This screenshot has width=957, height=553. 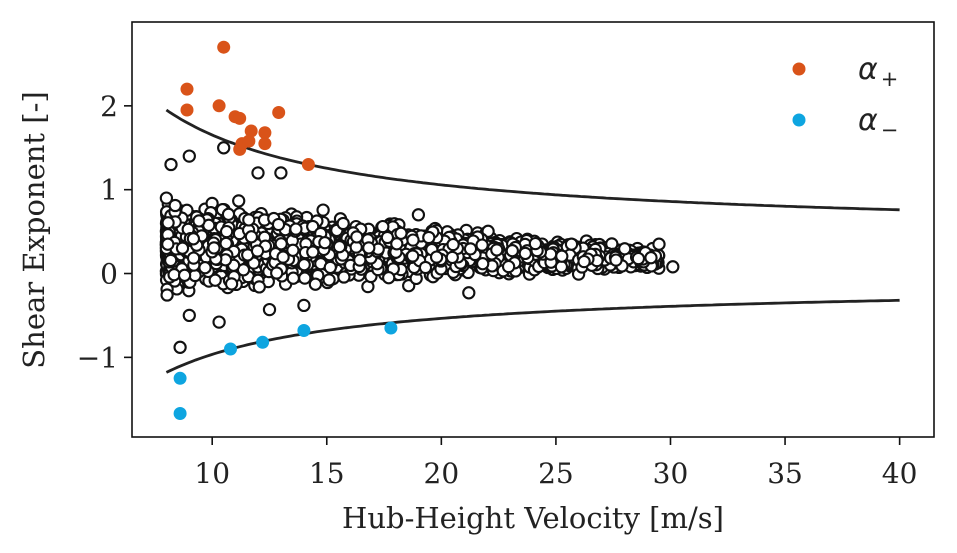 I want to click on x-tick-label: 35, so click(x=785, y=473).